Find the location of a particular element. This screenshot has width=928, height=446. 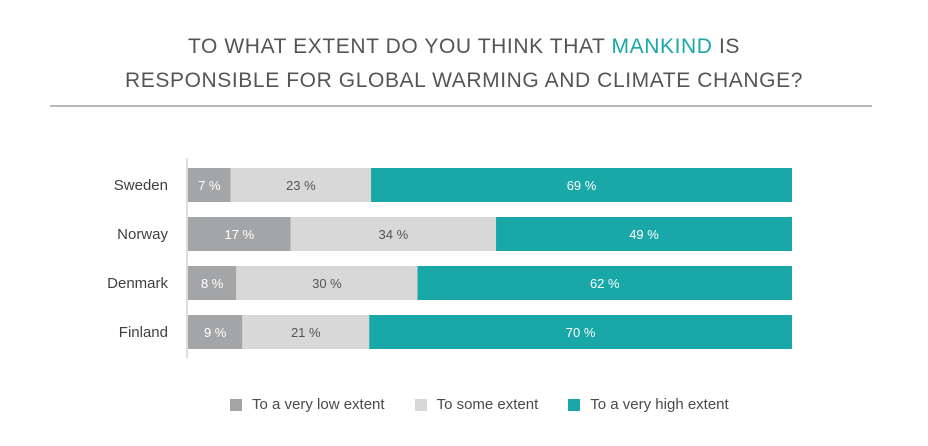

bar-finland-low is located at coordinates (215, 332).